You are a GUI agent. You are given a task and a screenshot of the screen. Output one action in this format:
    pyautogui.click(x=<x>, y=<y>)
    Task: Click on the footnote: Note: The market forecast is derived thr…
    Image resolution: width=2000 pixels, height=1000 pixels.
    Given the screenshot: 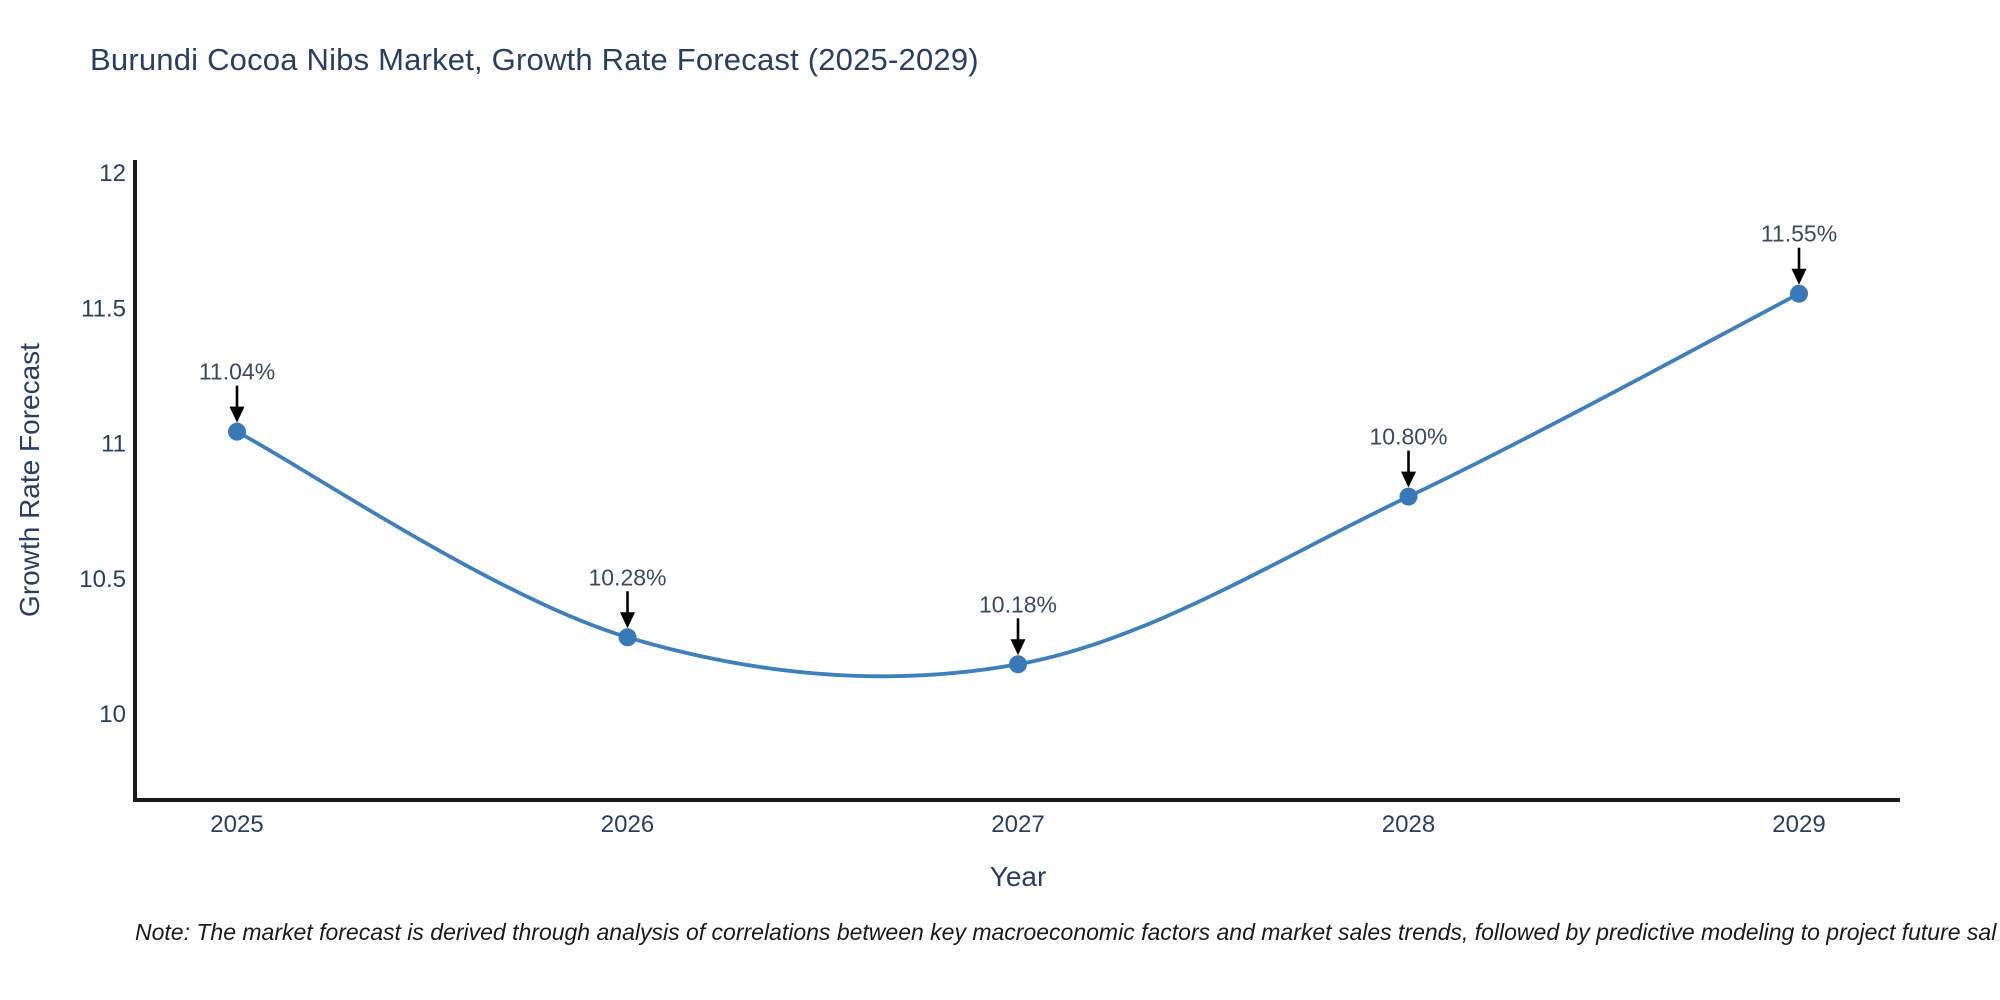 What is the action you would take?
    pyautogui.click(x=1066, y=932)
    